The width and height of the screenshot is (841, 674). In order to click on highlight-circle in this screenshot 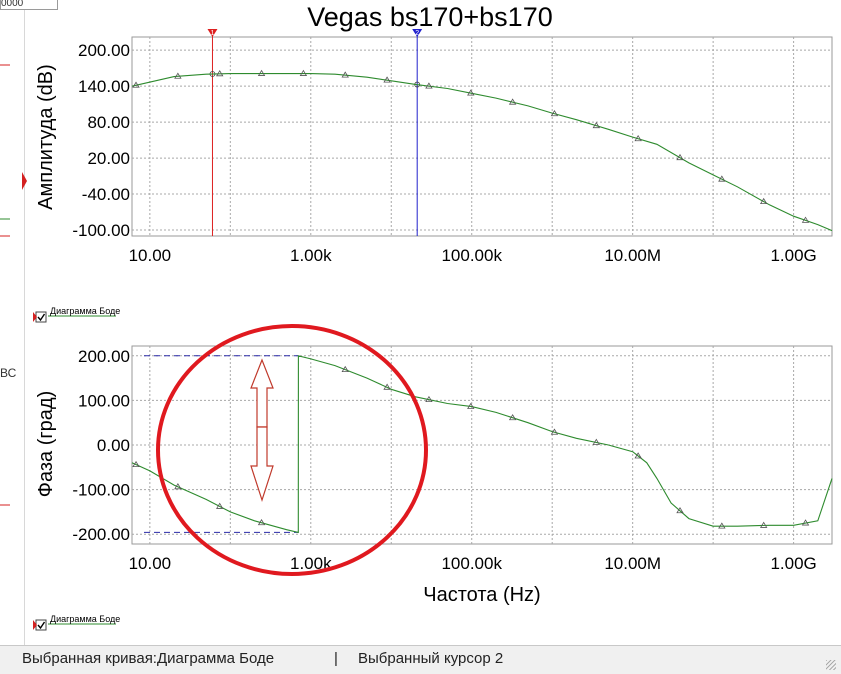, I will do `click(292, 450)`.